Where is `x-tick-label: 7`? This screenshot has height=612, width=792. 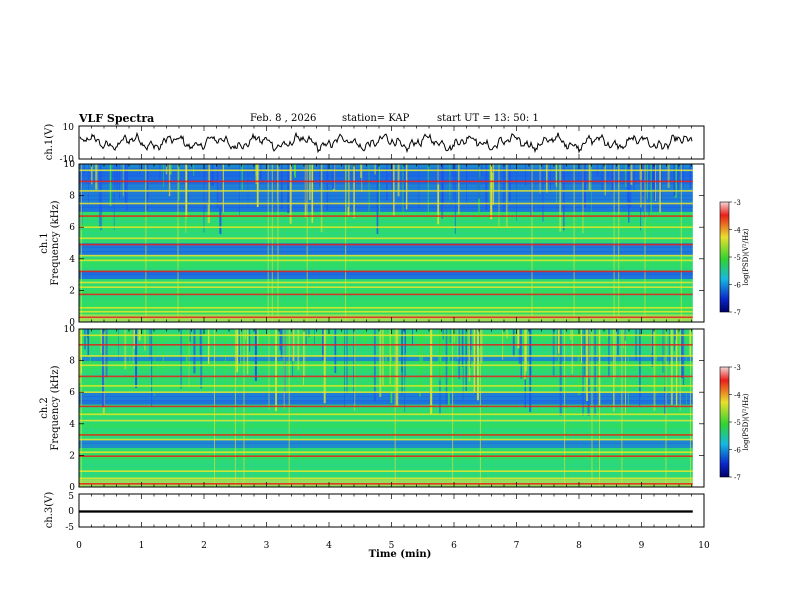 x-tick-label: 7 is located at coordinates (517, 546).